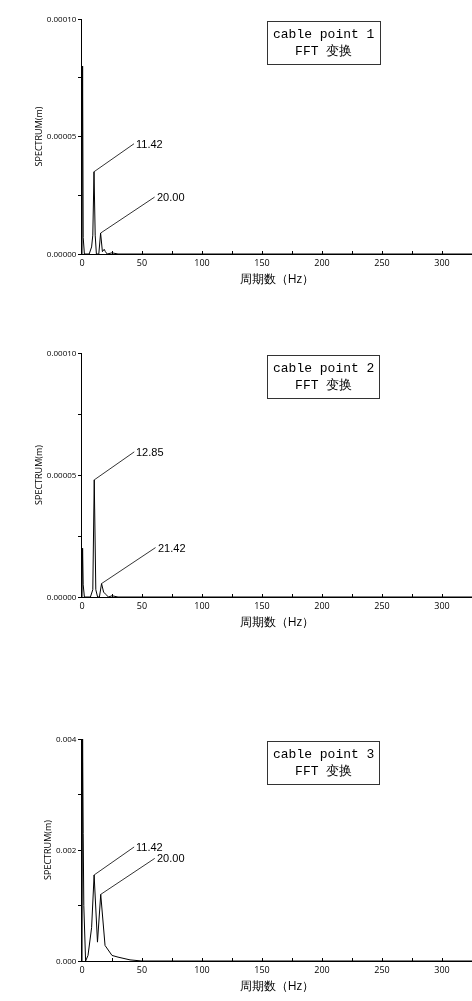 This screenshot has height=1001, width=472. I want to click on text: cable point 3 FFT 变换, so click(324, 763).